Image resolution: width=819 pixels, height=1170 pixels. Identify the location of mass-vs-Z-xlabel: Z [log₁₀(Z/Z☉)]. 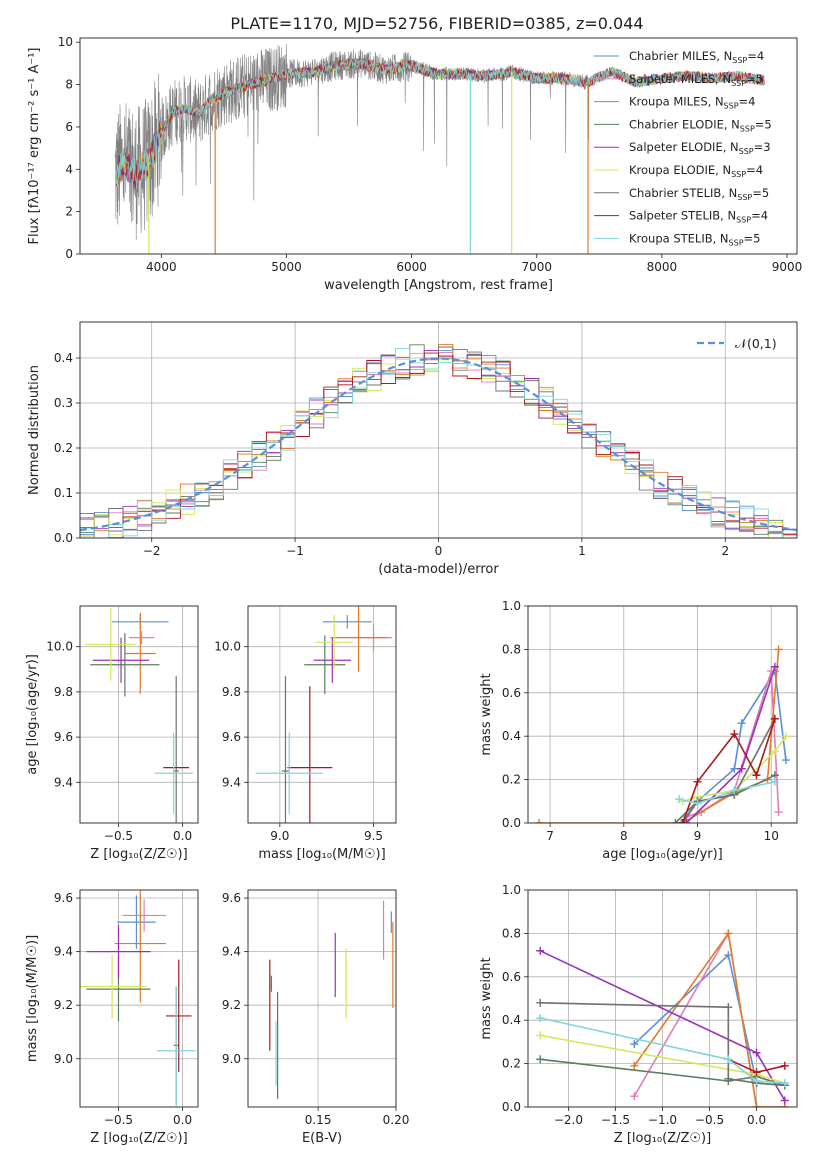
(138, 1138).